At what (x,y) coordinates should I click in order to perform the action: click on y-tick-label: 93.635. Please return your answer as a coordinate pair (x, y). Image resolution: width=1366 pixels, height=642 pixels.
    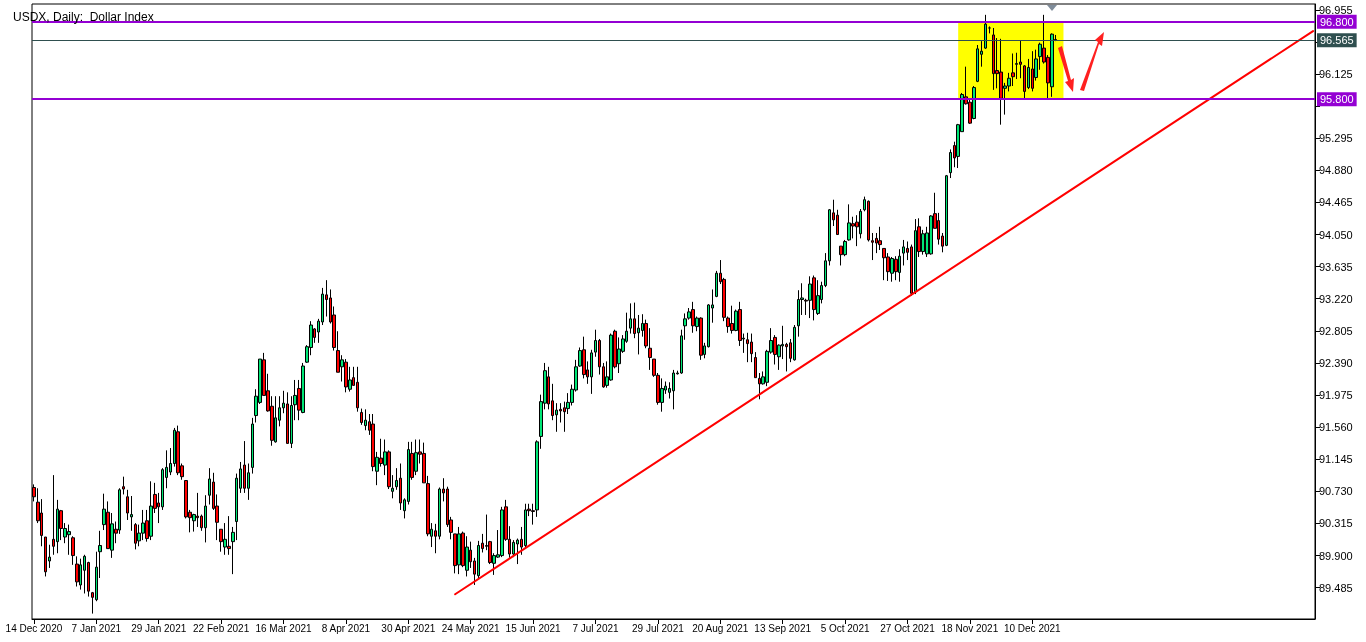
    Looking at the image, I should click on (1336, 266).